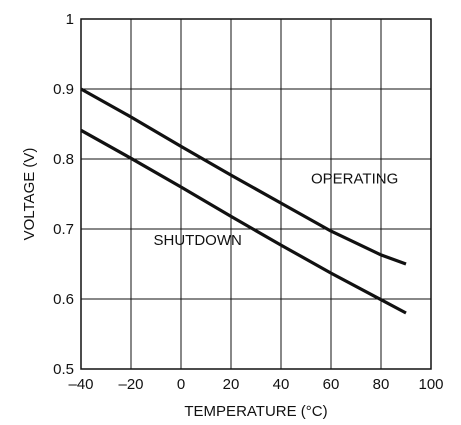 The width and height of the screenshot is (461, 425). Describe the element at coordinates (231, 384) in the screenshot. I see `x-tick-label: 20` at that location.